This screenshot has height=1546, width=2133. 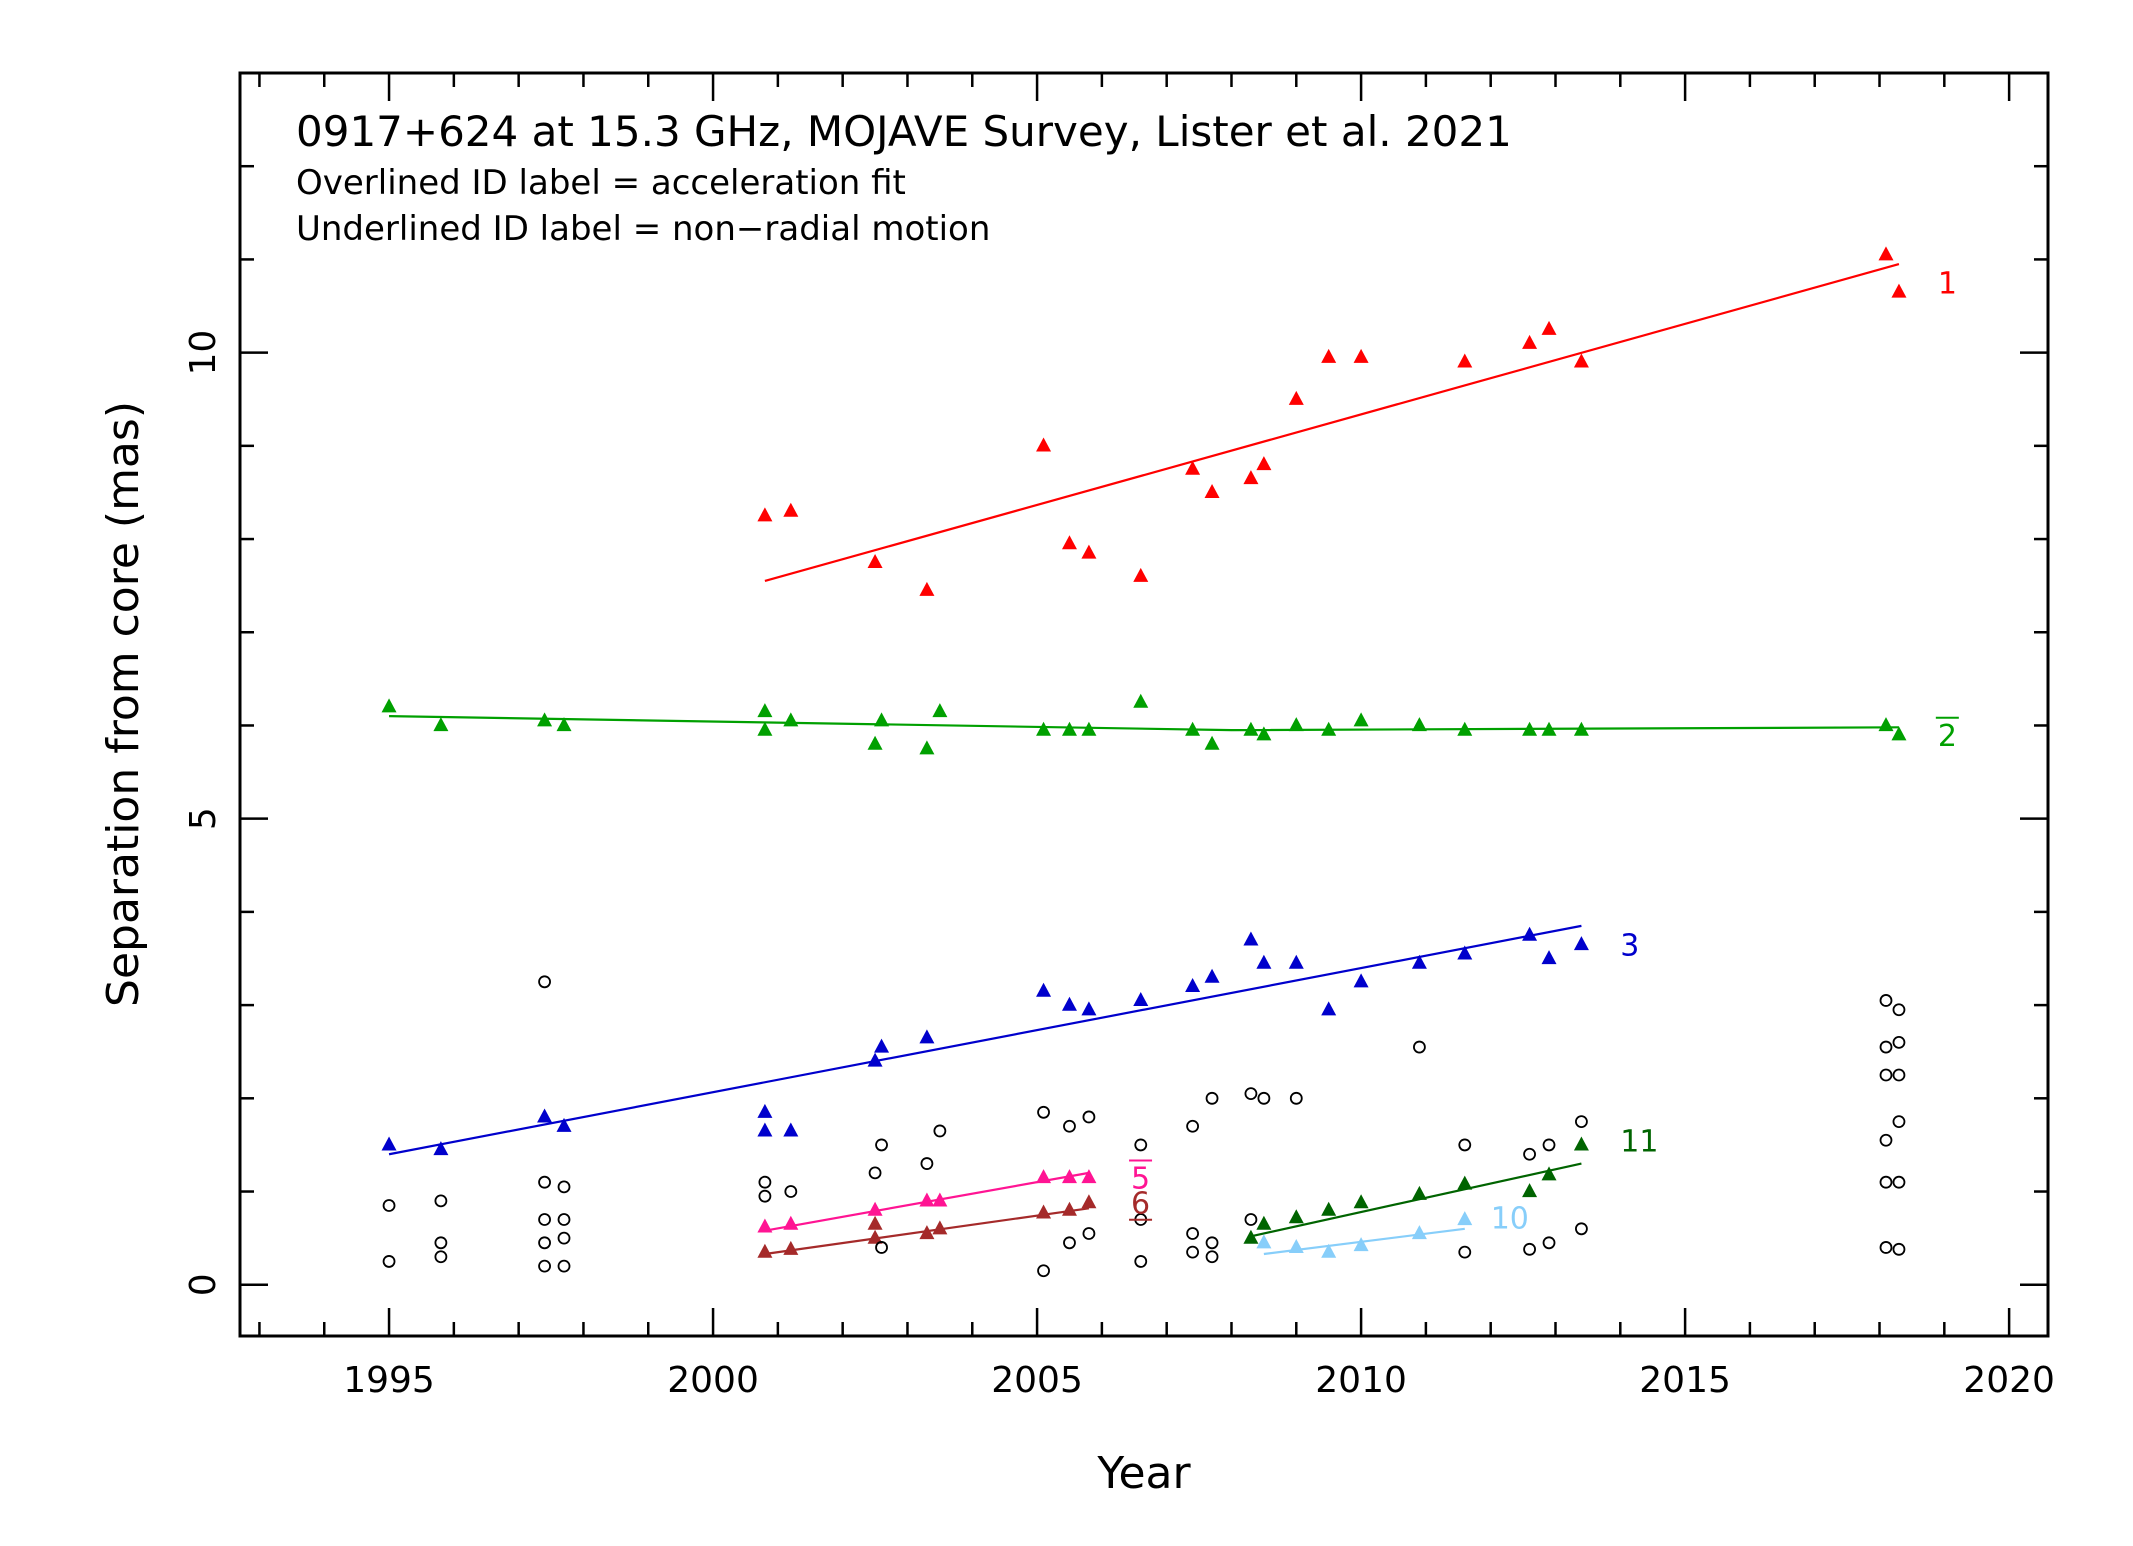 What do you see at coordinates (1510, 1219) in the screenshot?
I see `series-label-10: 10` at bounding box center [1510, 1219].